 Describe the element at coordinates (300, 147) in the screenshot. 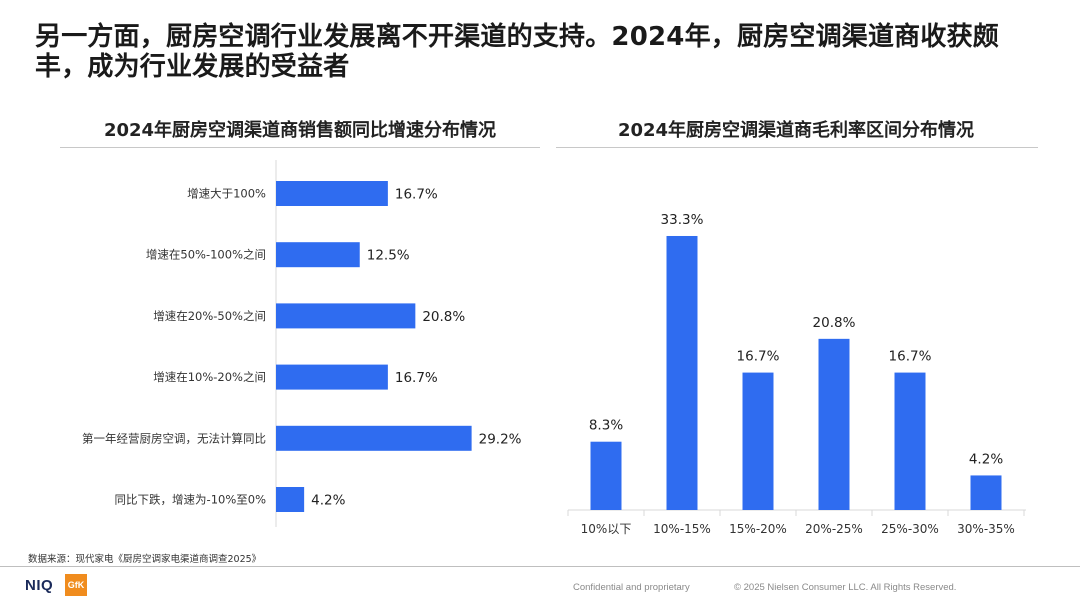

I see `left-title-divider` at that location.